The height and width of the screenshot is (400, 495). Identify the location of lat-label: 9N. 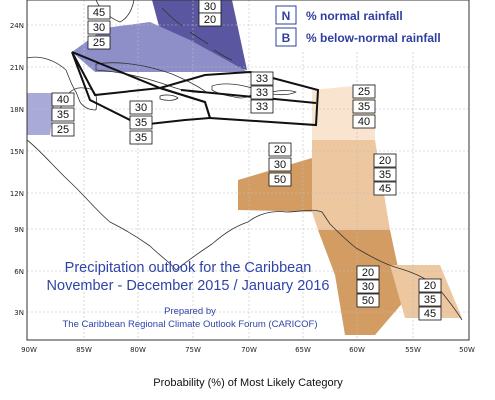
(19, 230).